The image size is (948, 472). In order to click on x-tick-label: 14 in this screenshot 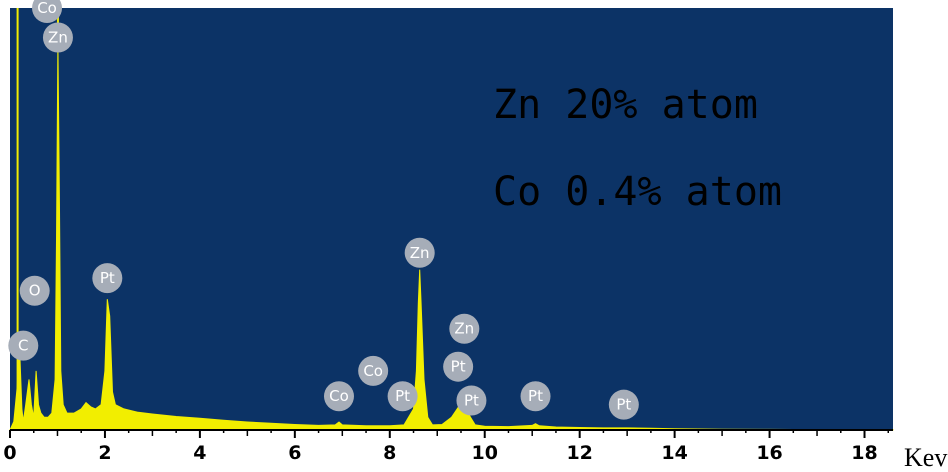, I will do `click(674, 453)`.